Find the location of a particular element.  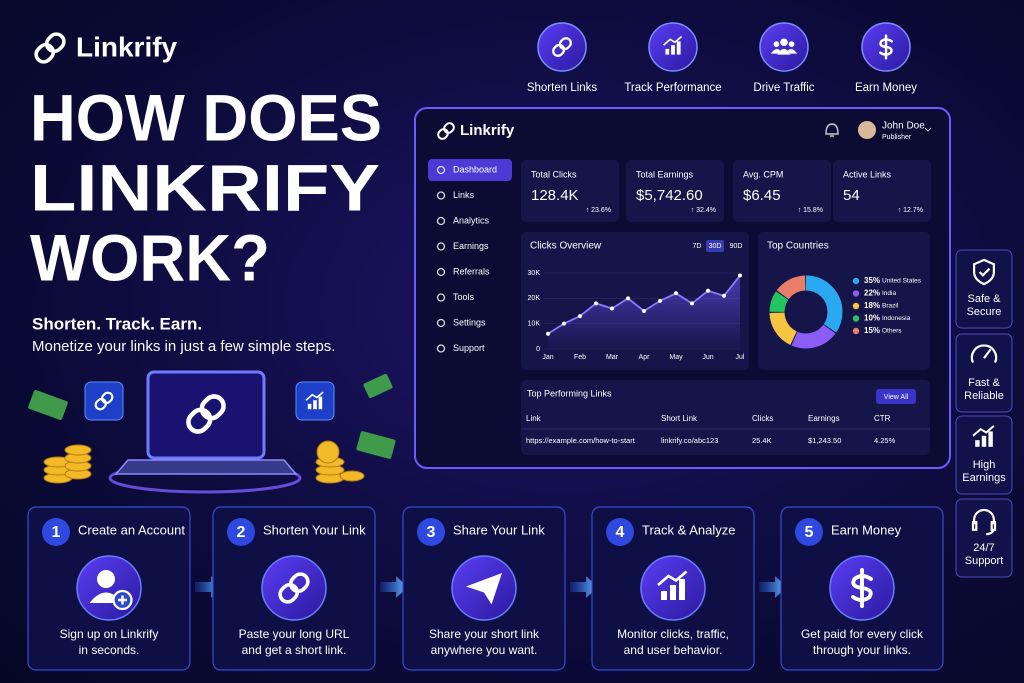

icon-dollar is located at coordinates (886, 47).